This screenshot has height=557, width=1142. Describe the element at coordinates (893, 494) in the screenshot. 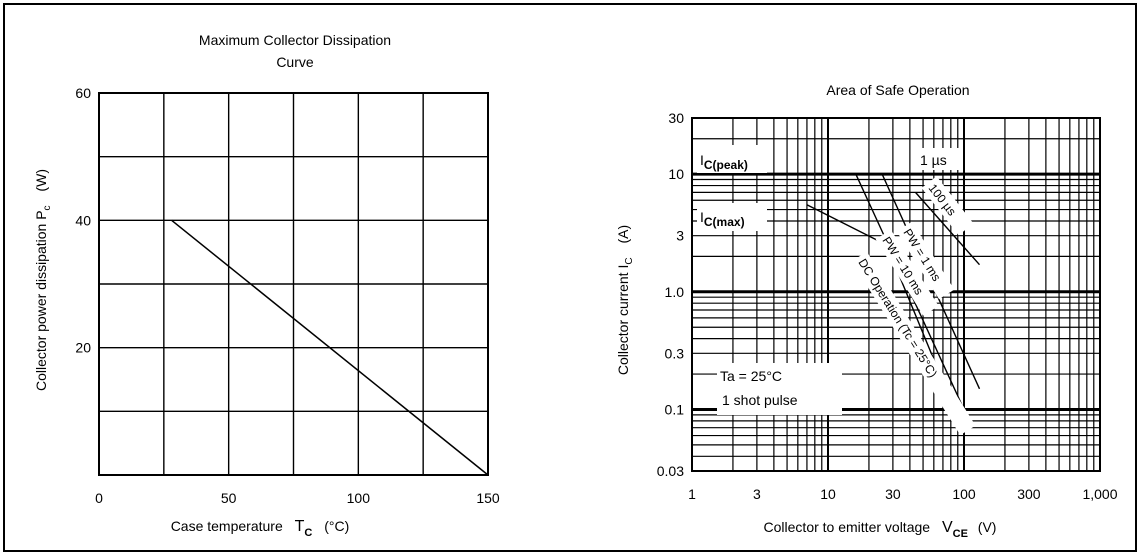

I see `right-x-tick-label: 30` at that location.